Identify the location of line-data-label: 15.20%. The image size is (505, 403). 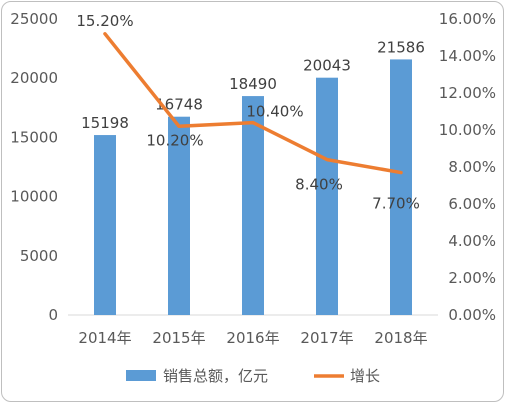
(104, 21).